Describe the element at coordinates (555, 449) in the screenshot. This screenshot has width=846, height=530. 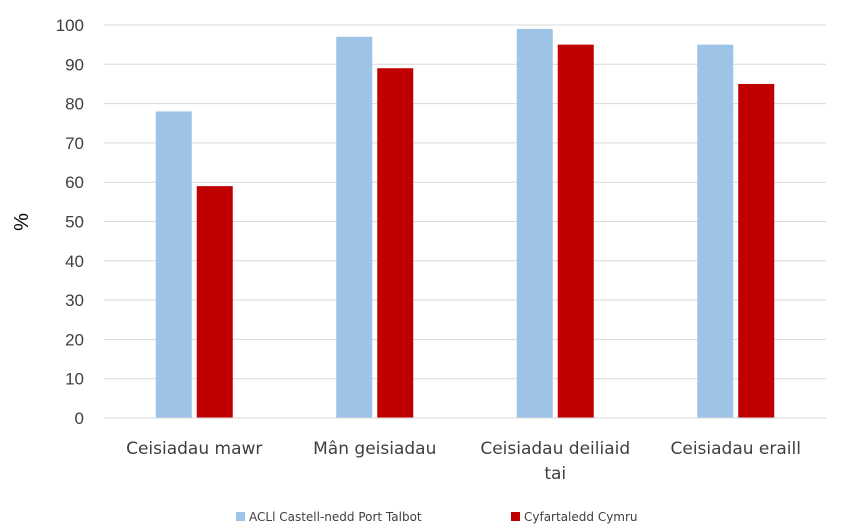
I see `x-tick-label: Ceisiadau deiliaid` at that location.